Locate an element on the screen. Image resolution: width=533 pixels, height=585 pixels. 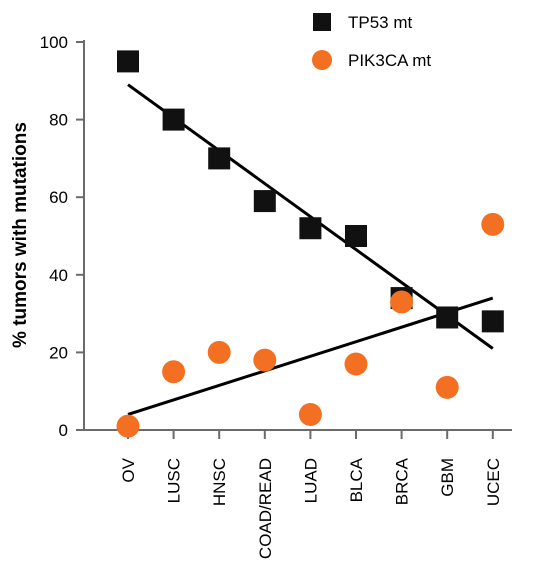
x-tick-label: BRCA is located at coordinates (402, 481).